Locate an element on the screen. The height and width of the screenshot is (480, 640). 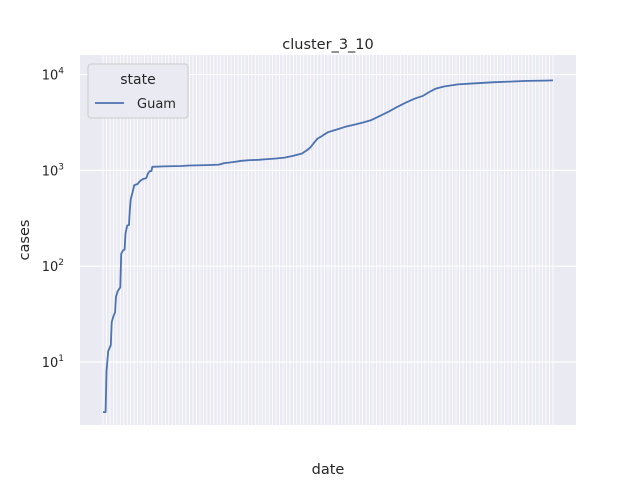
y-tick-label: 10³ is located at coordinates (53, 170).